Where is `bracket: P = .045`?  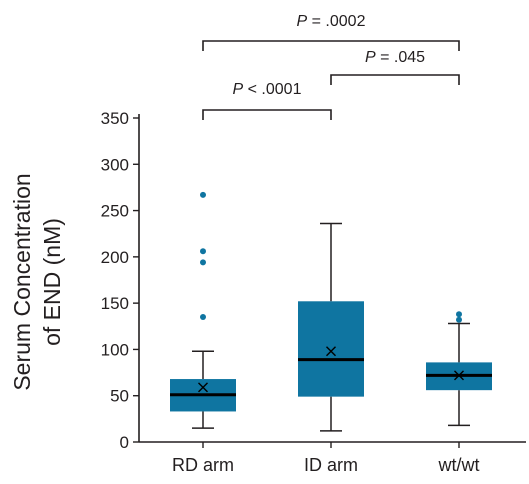
bracket: P = .045 is located at coordinates (395, 67).